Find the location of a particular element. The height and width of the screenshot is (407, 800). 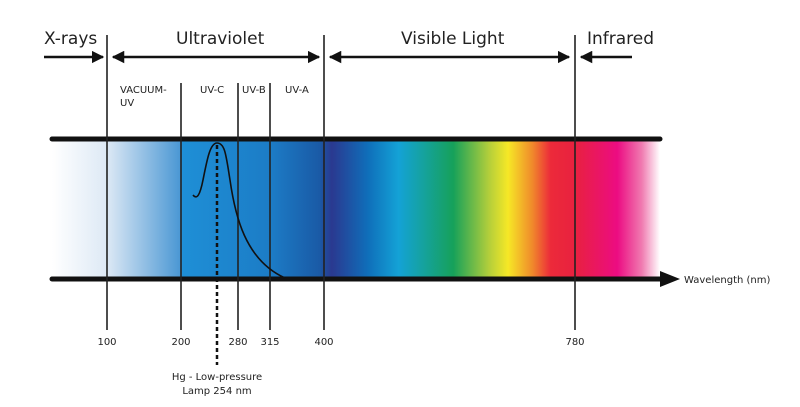

label-uvc: UV-C is located at coordinates (212, 90).